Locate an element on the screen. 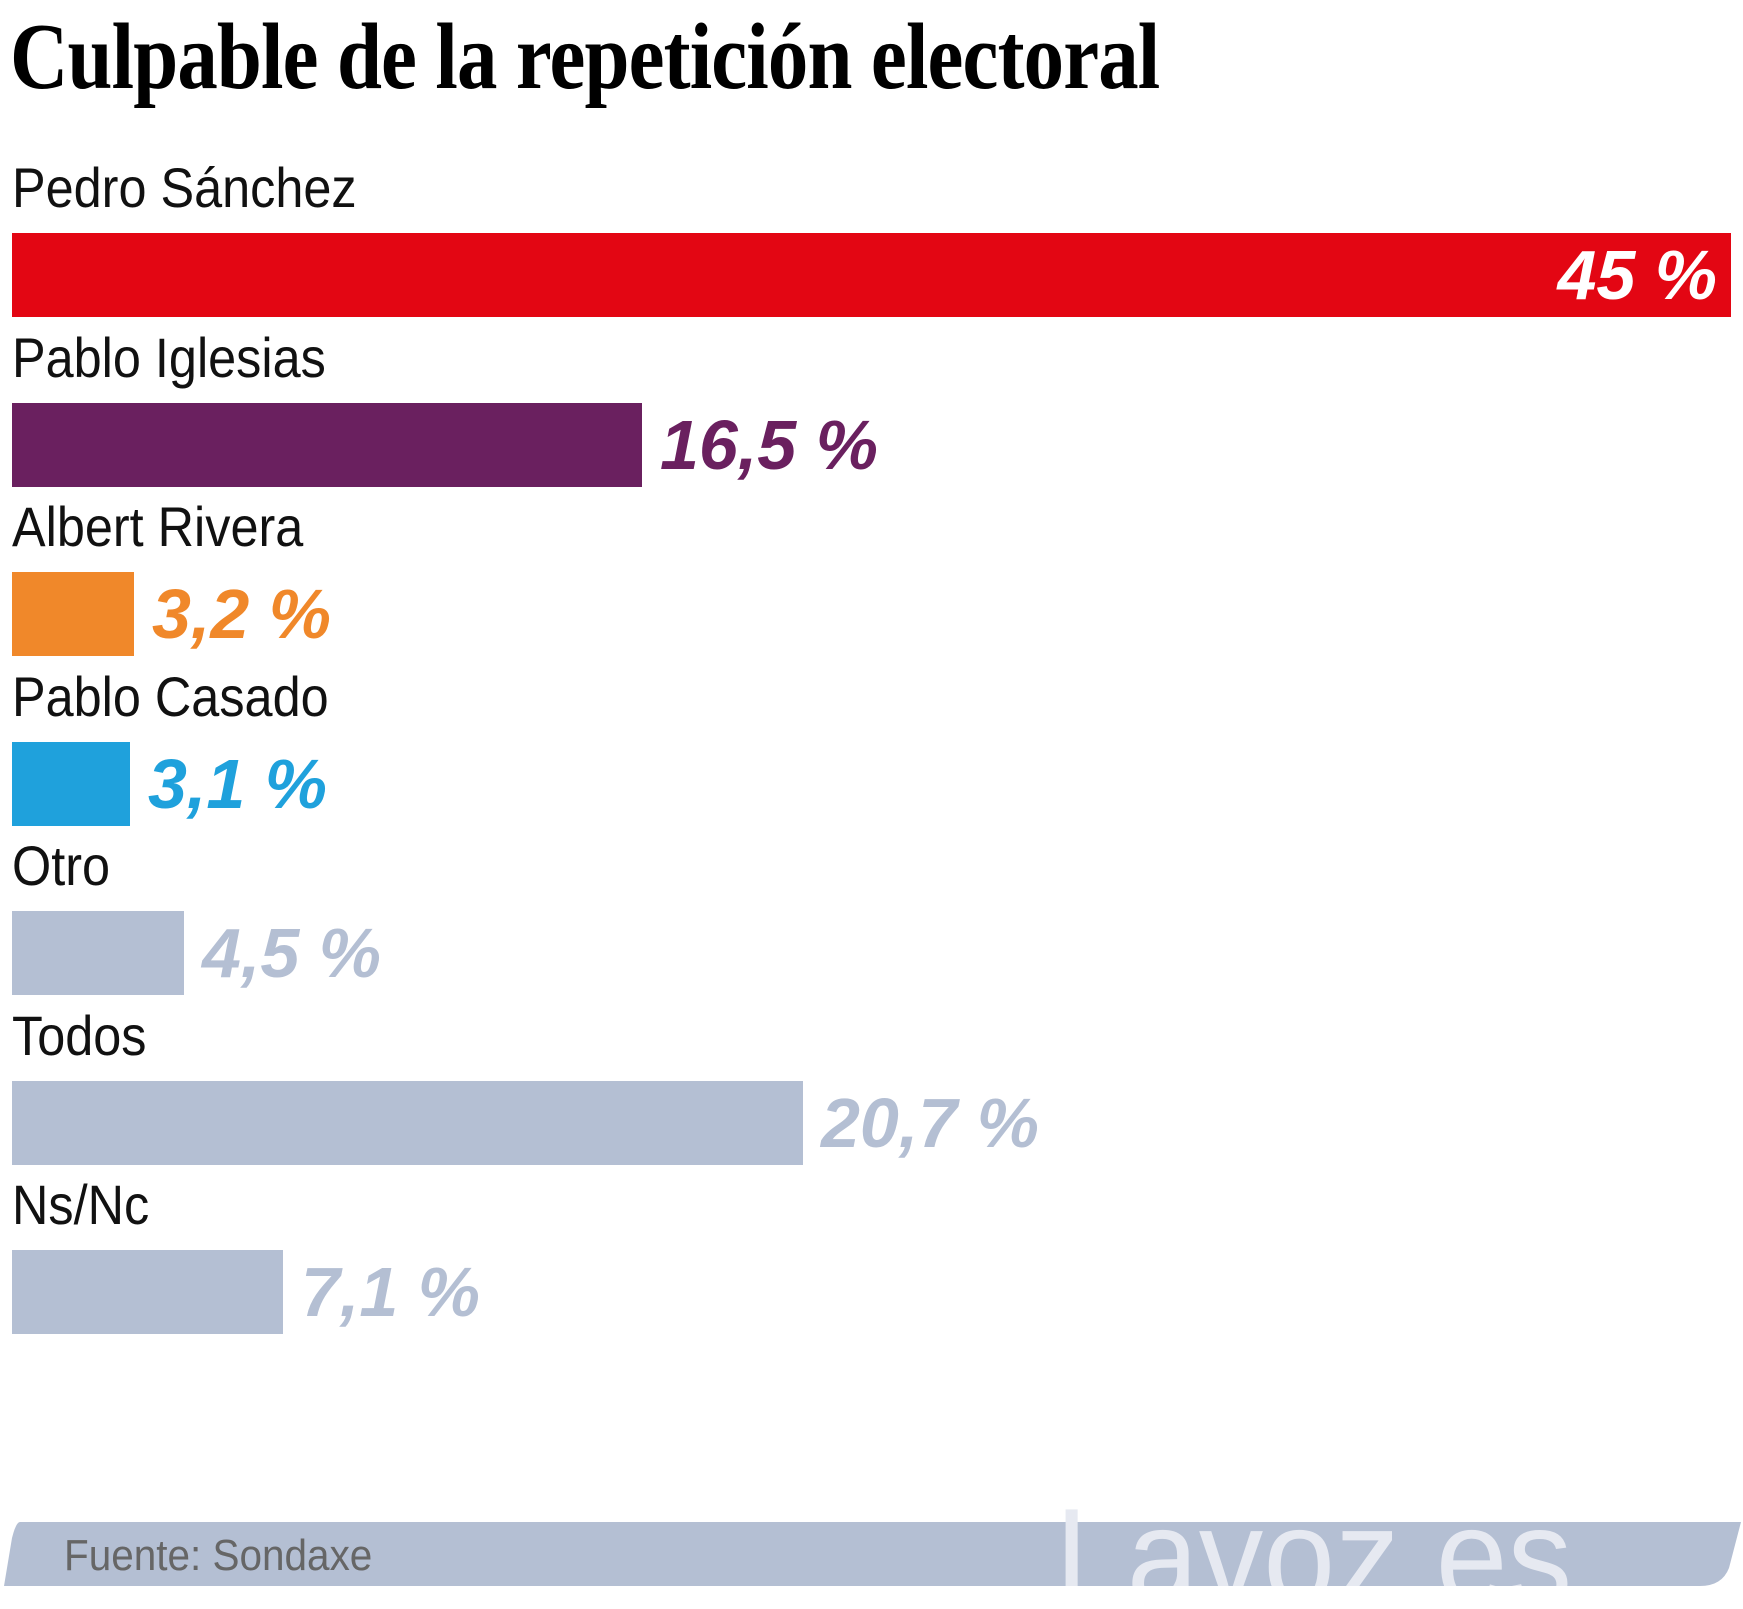  bar-row: Ns/Nc 7,1 % is located at coordinates (871, 1263).